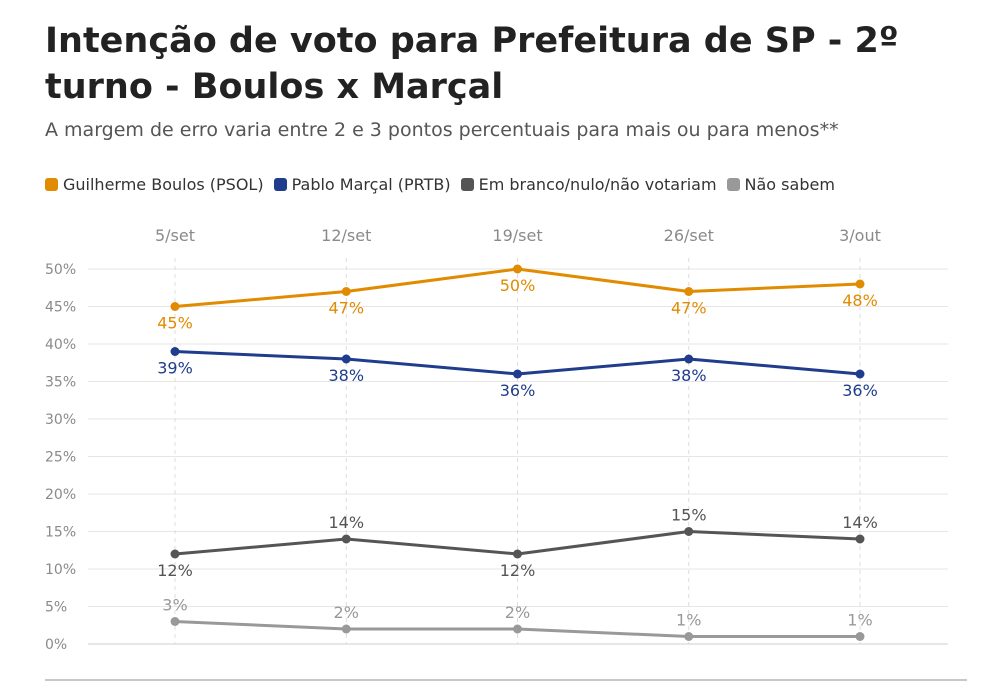  I want to click on data-label-boulos: 45%, so click(175, 323).